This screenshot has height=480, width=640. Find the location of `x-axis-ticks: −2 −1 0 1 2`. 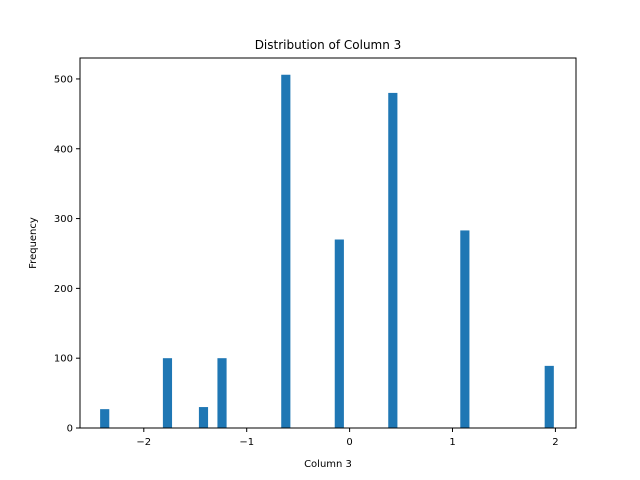

x-axis-ticks: −2 −1 0 1 2 is located at coordinates (347, 438).